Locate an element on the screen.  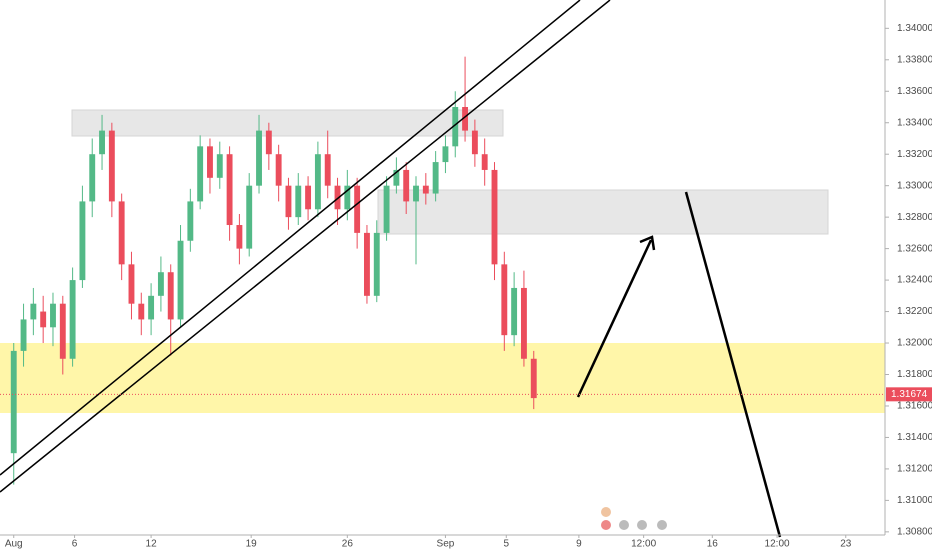
y-tick-label: 1.31600 is located at coordinates (914, 406).